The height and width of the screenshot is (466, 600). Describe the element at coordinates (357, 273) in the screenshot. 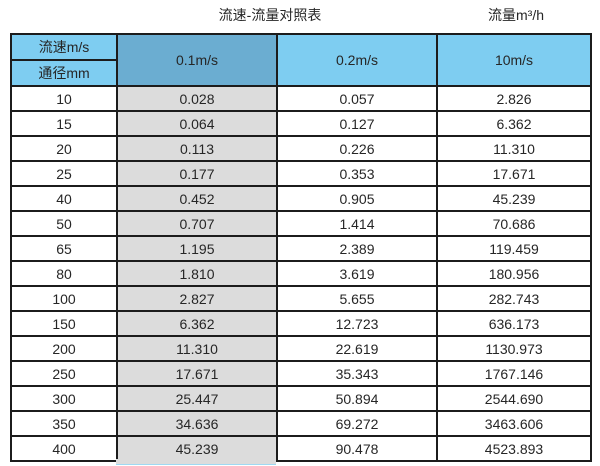

I see `flow-value-cell: 3.619` at that location.